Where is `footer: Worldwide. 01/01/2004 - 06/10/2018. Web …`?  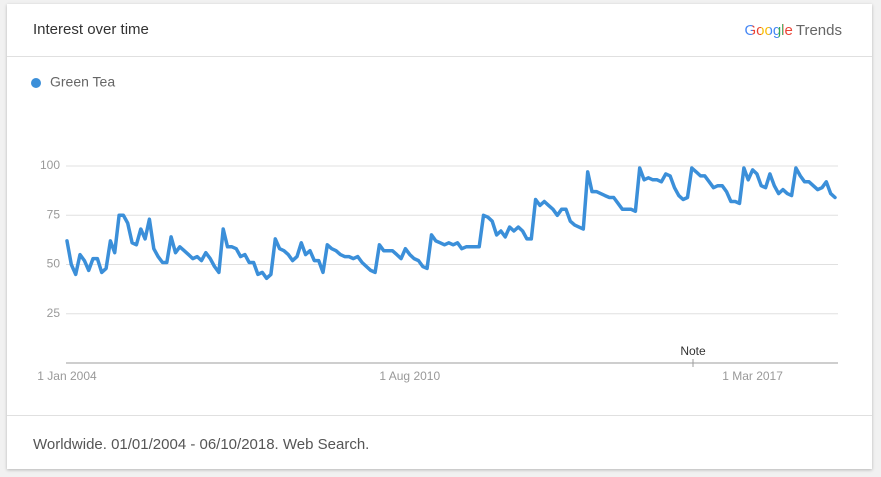
footer: Worldwide. 01/01/2004 - 06/10/2018. Web … is located at coordinates (439, 442).